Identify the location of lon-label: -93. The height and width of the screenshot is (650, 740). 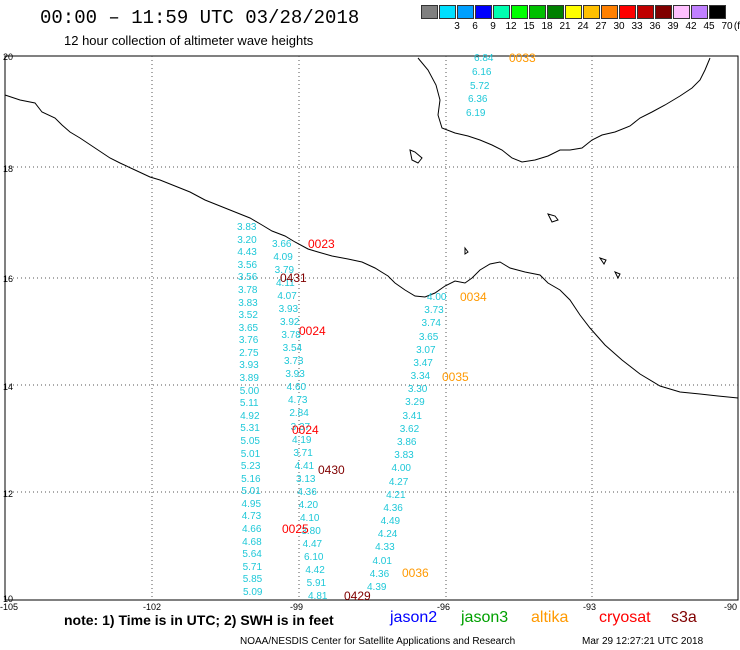
(590, 607).